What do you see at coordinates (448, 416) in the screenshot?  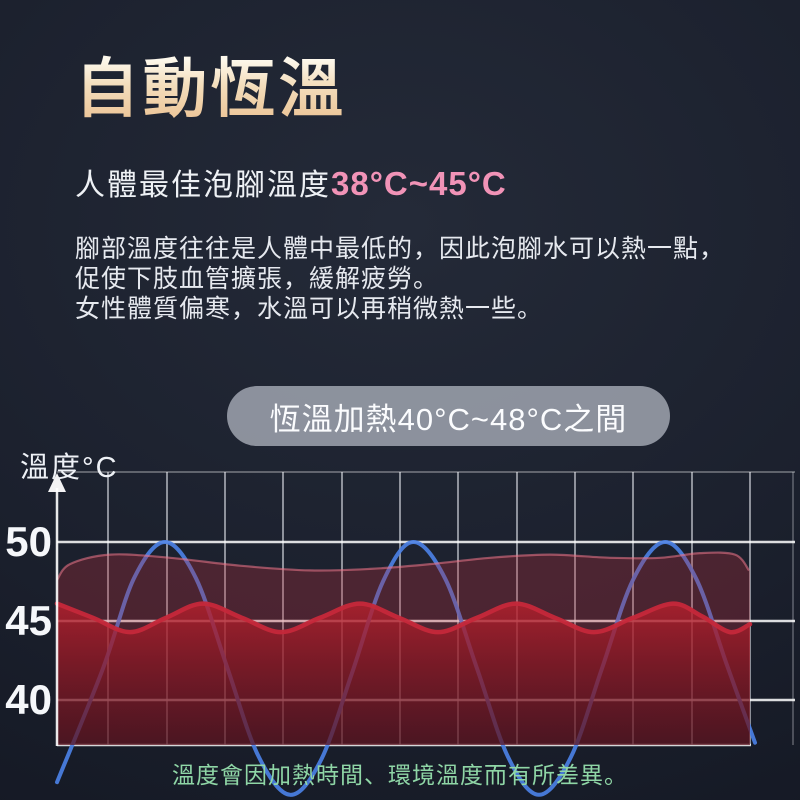 I see `constant-heat-badge: 恆溫加熱40°C~48°C之間` at bounding box center [448, 416].